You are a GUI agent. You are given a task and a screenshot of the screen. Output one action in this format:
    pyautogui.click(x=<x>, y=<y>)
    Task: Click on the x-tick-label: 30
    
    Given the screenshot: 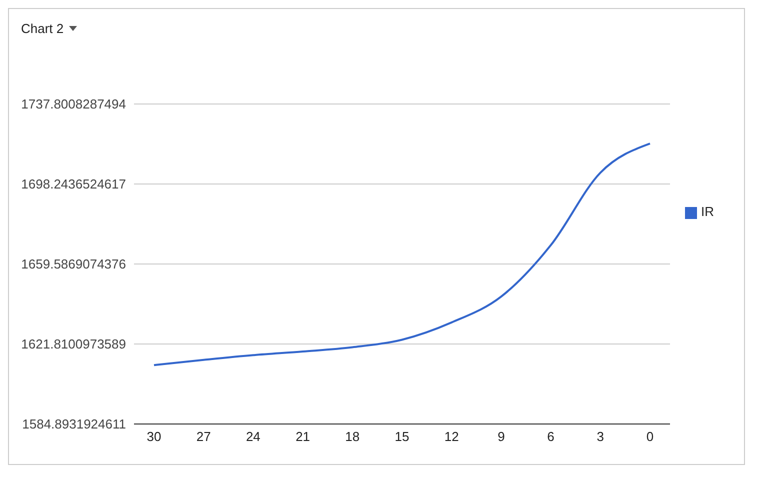 What is the action you would take?
    pyautogui.click(x=154, y=436)
    